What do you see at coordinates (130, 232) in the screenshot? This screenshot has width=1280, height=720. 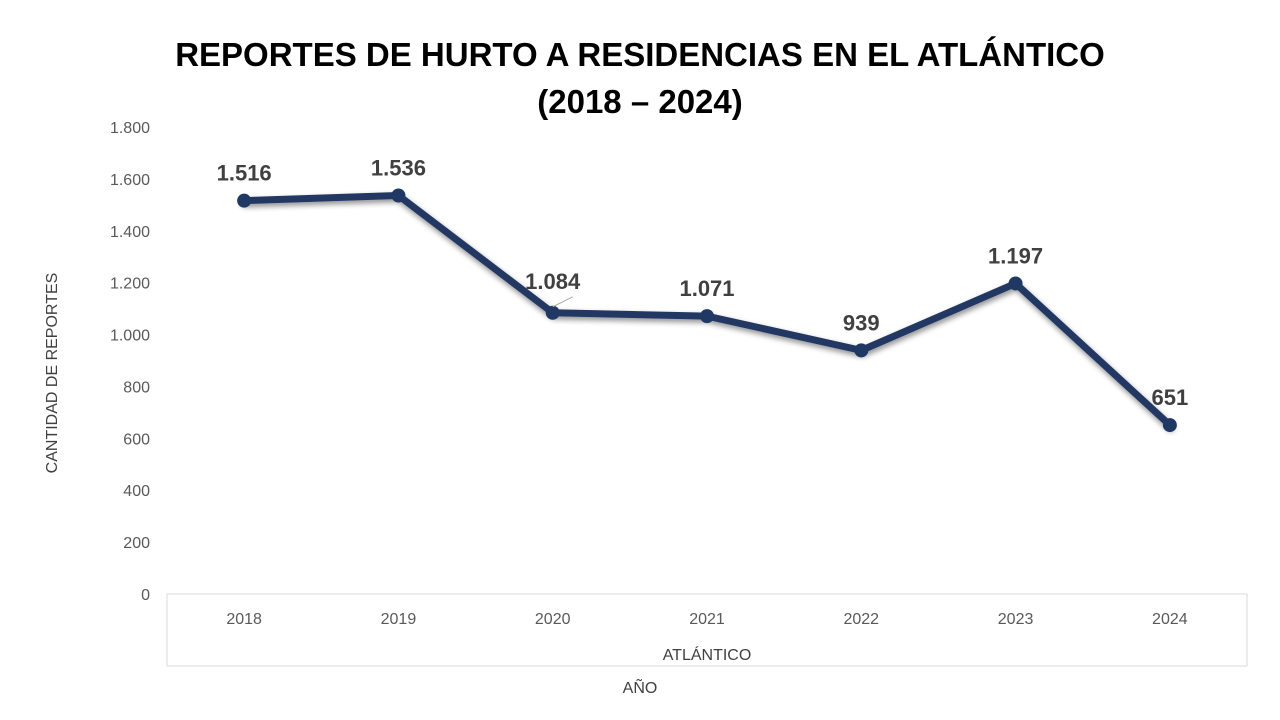 I see `y-tick-label: 1.400` at bounding box center [130, 232].